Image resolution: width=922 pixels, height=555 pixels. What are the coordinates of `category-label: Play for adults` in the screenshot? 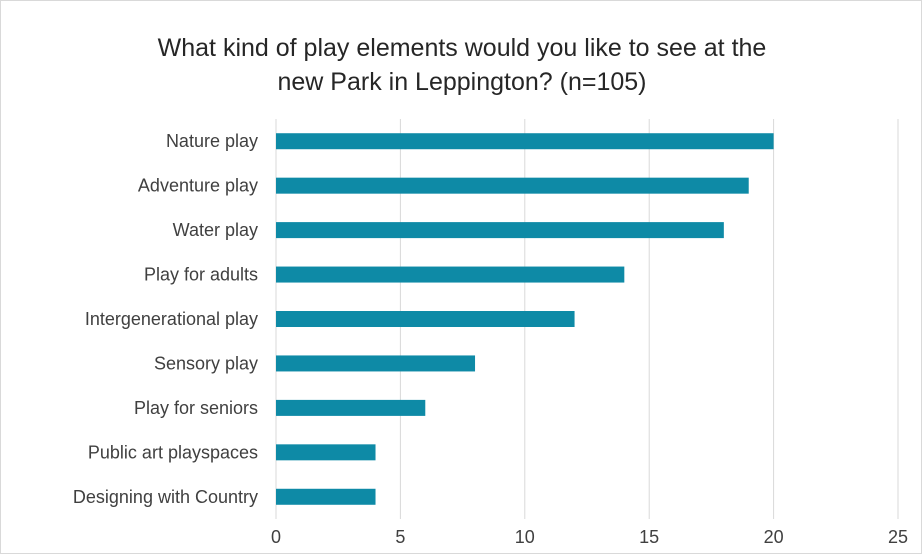 It's located at (201, 275).